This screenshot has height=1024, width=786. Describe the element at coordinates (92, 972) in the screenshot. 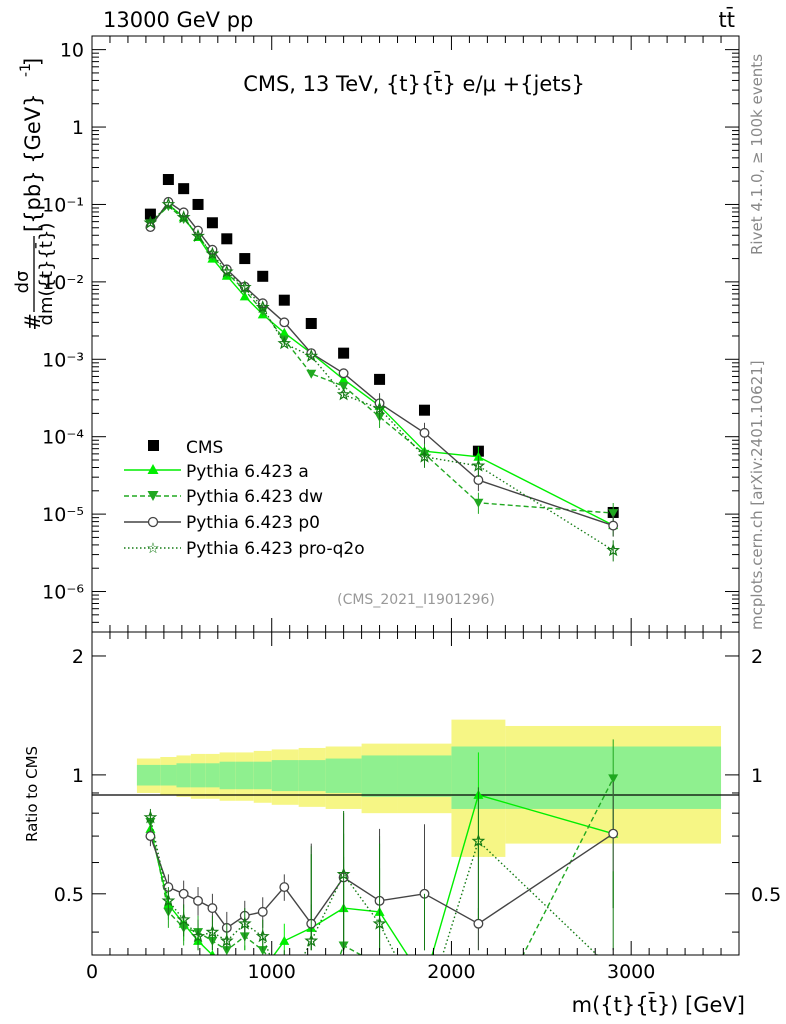

I see `x-tick-label: 0` at that location.